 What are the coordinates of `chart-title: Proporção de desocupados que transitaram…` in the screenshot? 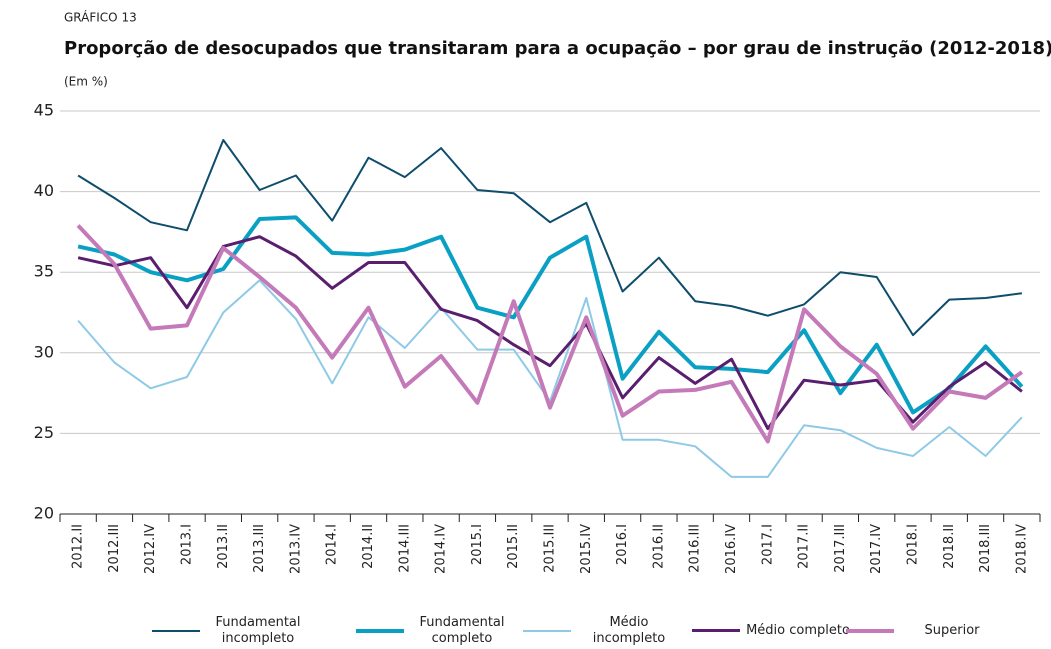 It's located at (557, 48).